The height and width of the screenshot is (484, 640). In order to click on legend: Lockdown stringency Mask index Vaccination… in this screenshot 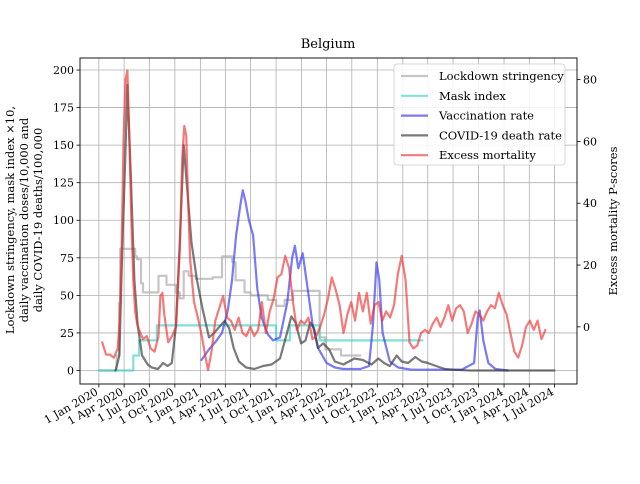, I will do `click(479, 114)`.